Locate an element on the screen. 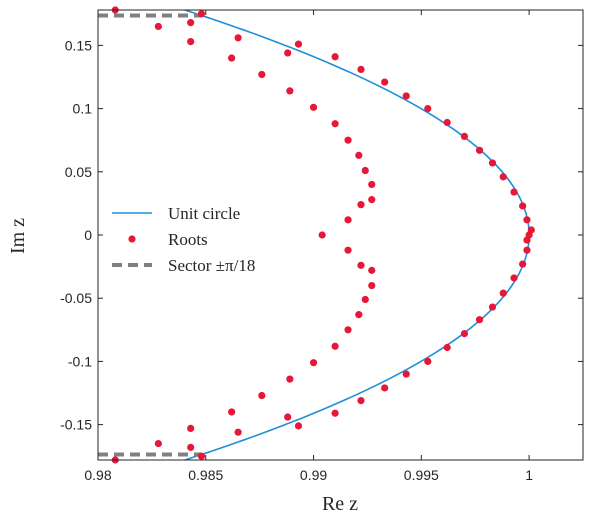  y-tick-label: -0.15 is located at coordinates (76, 425).